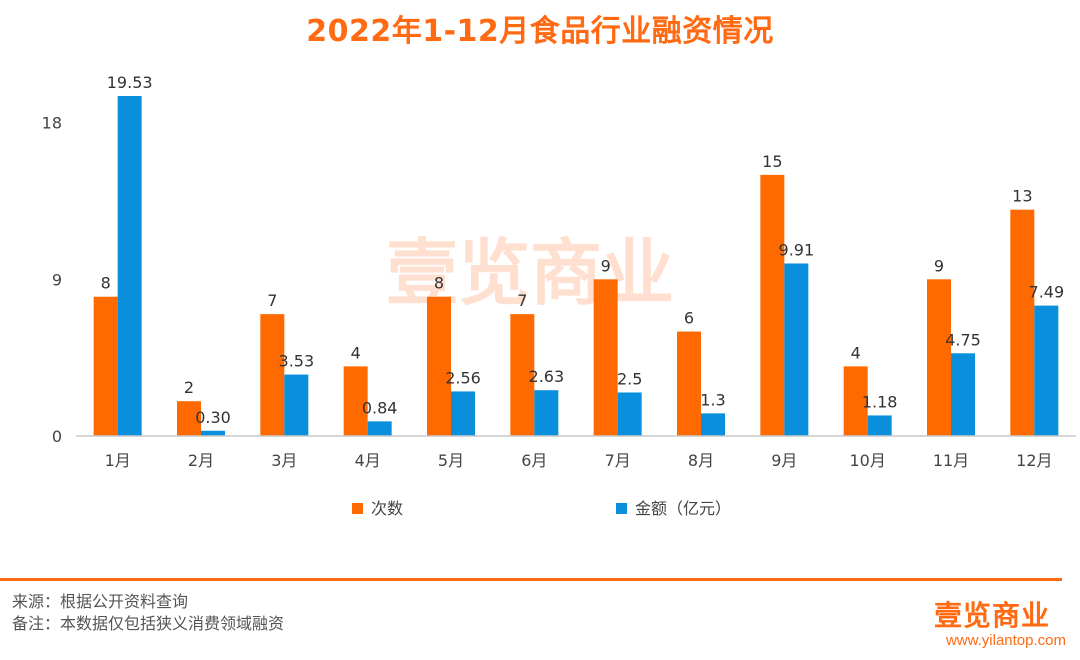 This screenshot has height=660, width=1080. I want to click on x-tick-label: 8月, so click(701, 460).